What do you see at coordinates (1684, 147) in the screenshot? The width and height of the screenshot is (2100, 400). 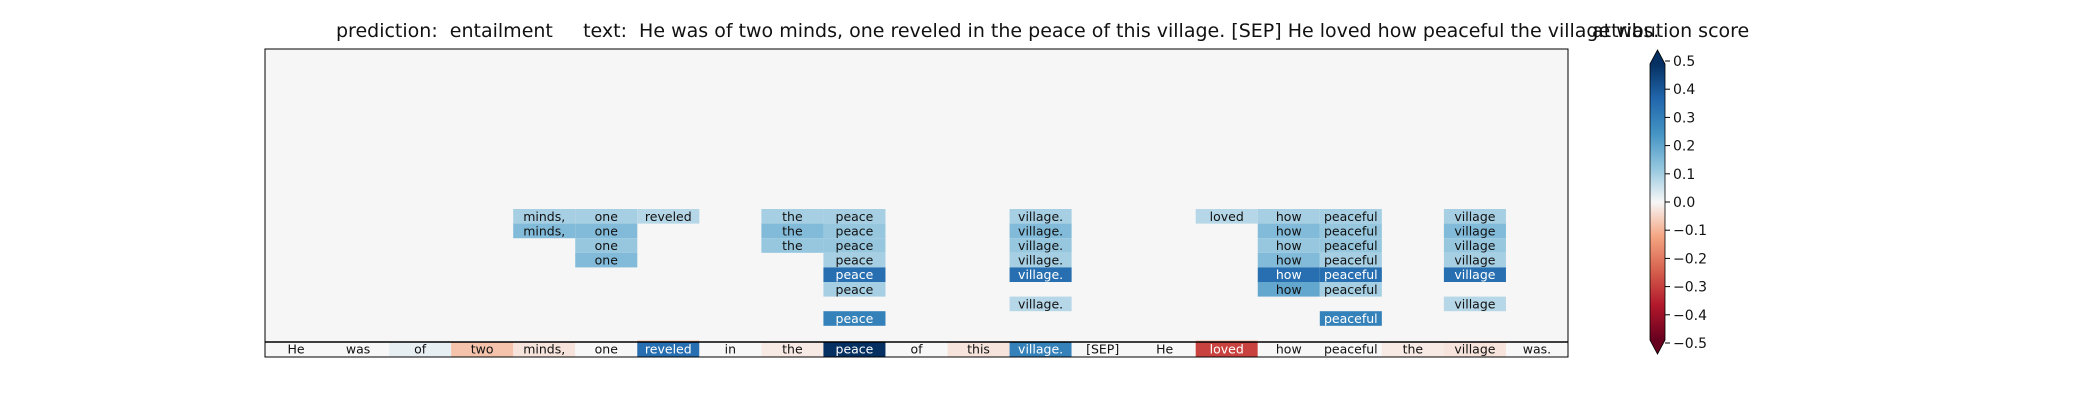 I see `colorbar-tick-label: 0.2` at bounding box center [1684, 147].